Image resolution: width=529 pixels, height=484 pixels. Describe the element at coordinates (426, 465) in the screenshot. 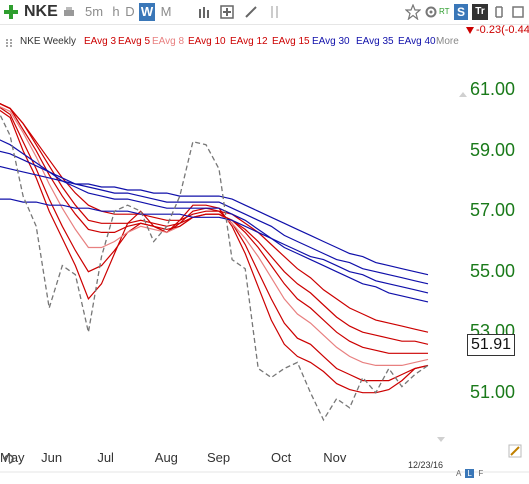

I see `last-date-label: 12/23/16` at that location.